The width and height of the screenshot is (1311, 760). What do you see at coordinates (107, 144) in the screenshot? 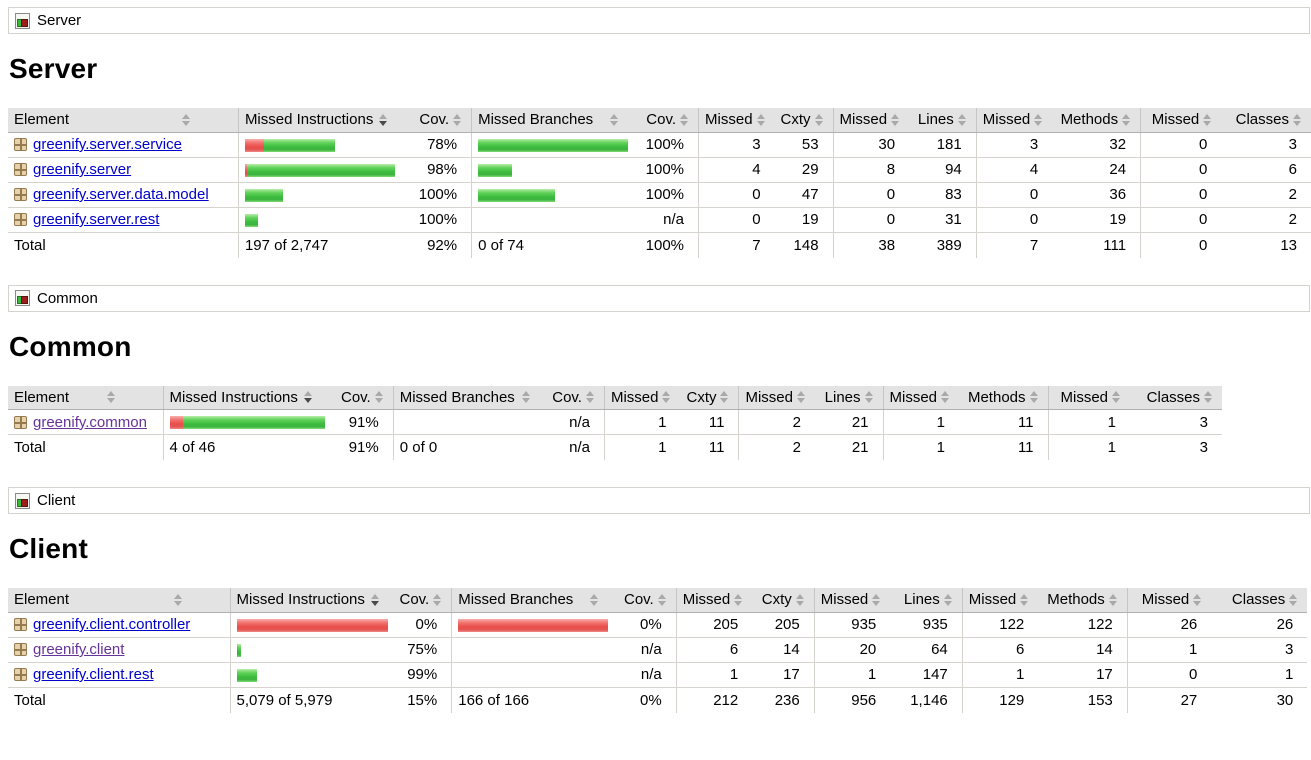
I see `package-link: greenify.server.service` at bounding box center [107, 144].